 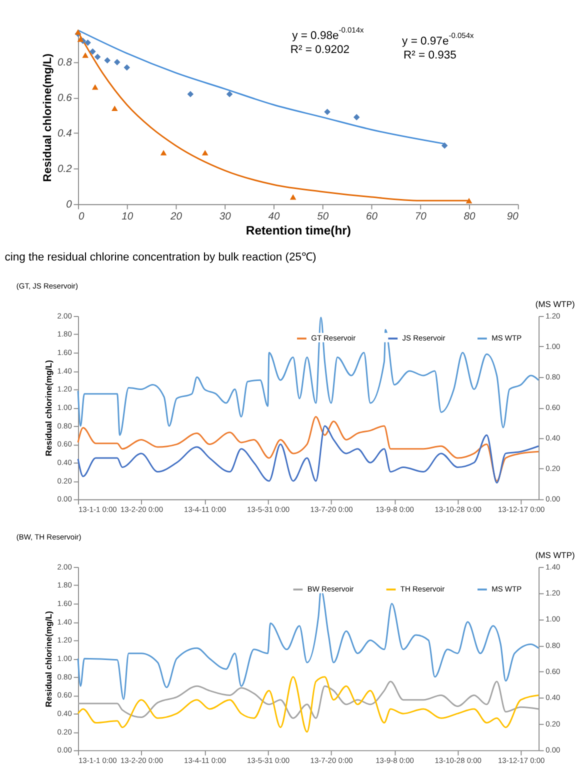 What do you see at coordinates (160, 258) in the screenshot?
I see `text: cing the residual chlorine concentration by bulk reaction (25℃)` at bounding box center [160, 258].